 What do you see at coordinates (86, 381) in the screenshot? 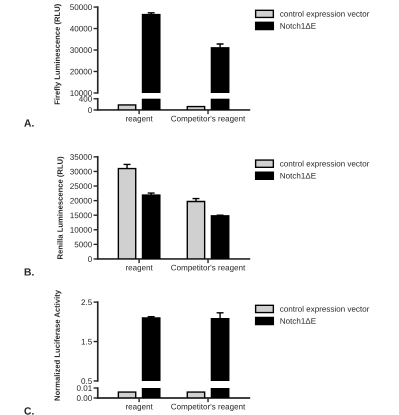
I see `y-tick-label: 0.5` at bounding box center [86, 381].